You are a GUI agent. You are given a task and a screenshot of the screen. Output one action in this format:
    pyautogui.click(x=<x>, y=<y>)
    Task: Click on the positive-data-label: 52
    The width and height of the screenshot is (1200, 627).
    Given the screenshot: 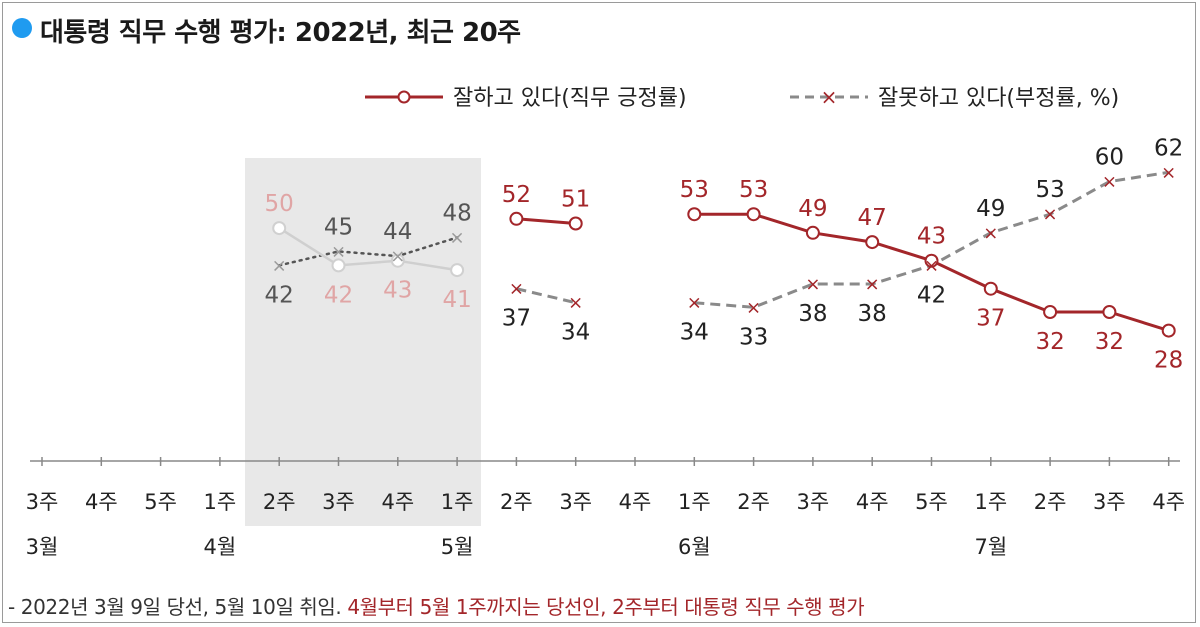 What is the action you would take?
    pyautogui.click(x=516, y=195)
    